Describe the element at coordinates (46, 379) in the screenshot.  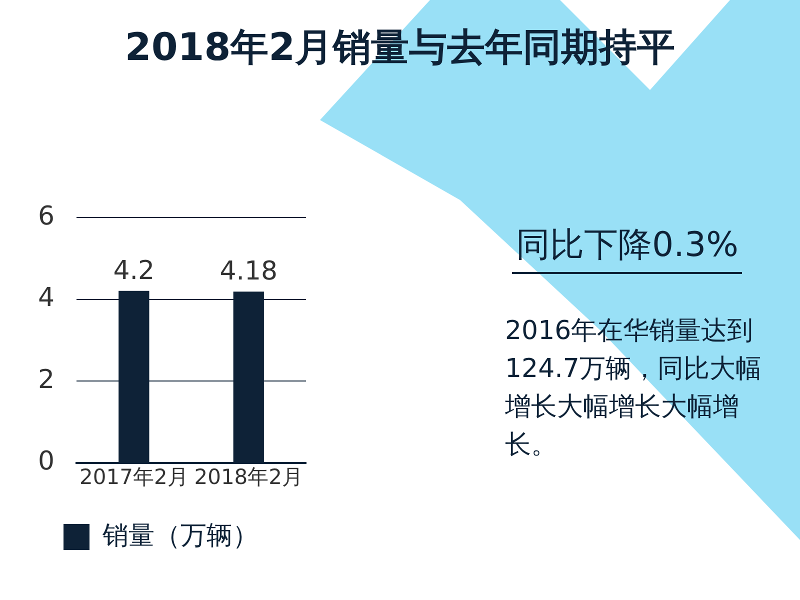
I see `y-tick-label: 2` at that location.